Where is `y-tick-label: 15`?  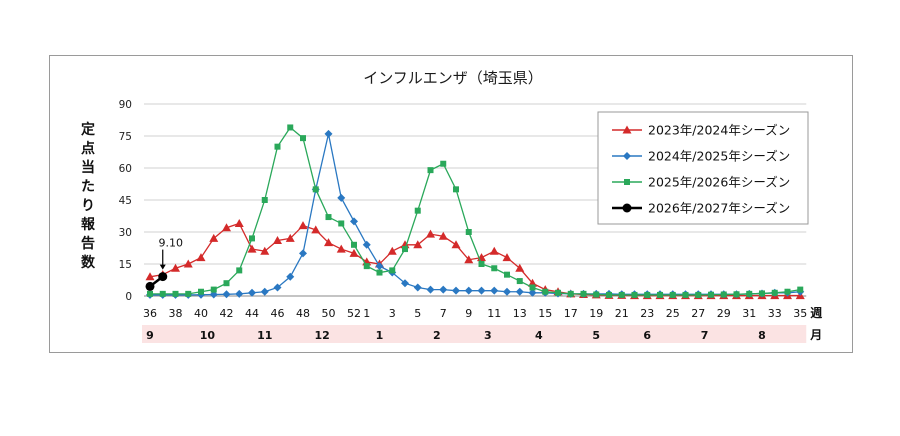 y-tick-label: 15 is located at coordinates (125, 265).